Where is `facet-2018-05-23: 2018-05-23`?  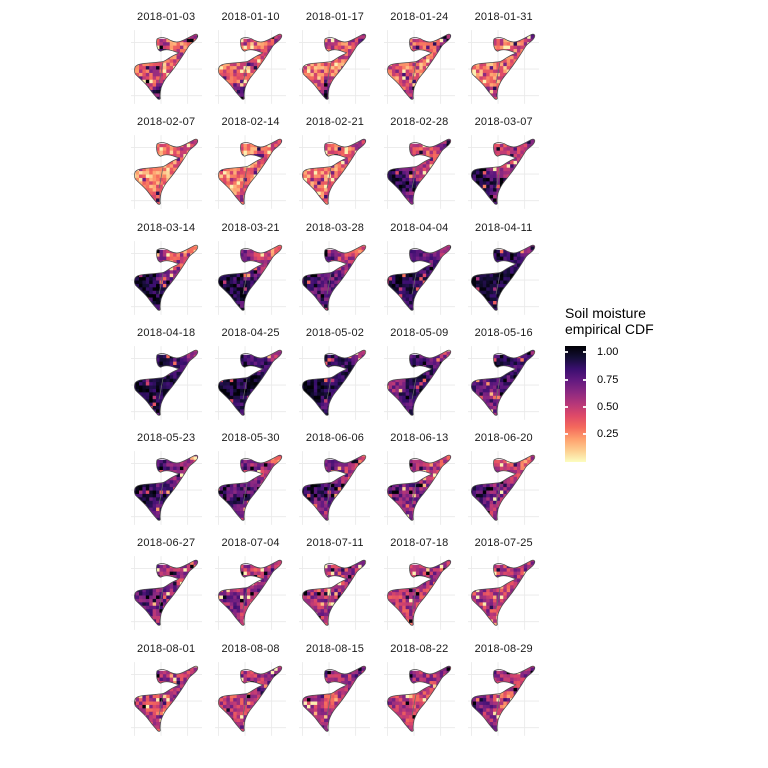 facet-2018-05-23: 2018-05-23 is located at coordinates (166, 478).